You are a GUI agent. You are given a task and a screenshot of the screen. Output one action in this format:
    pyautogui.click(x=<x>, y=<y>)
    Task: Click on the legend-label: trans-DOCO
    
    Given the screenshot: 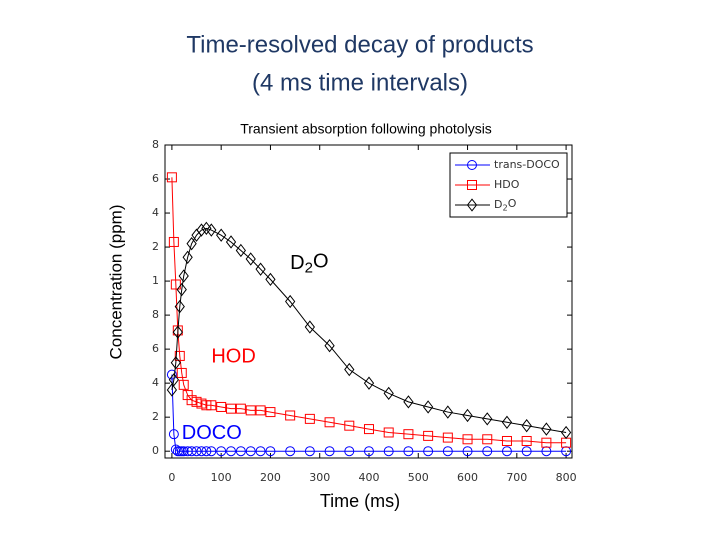 What is the action you would take?
    pyautogui.click(x=527, y=164)
    